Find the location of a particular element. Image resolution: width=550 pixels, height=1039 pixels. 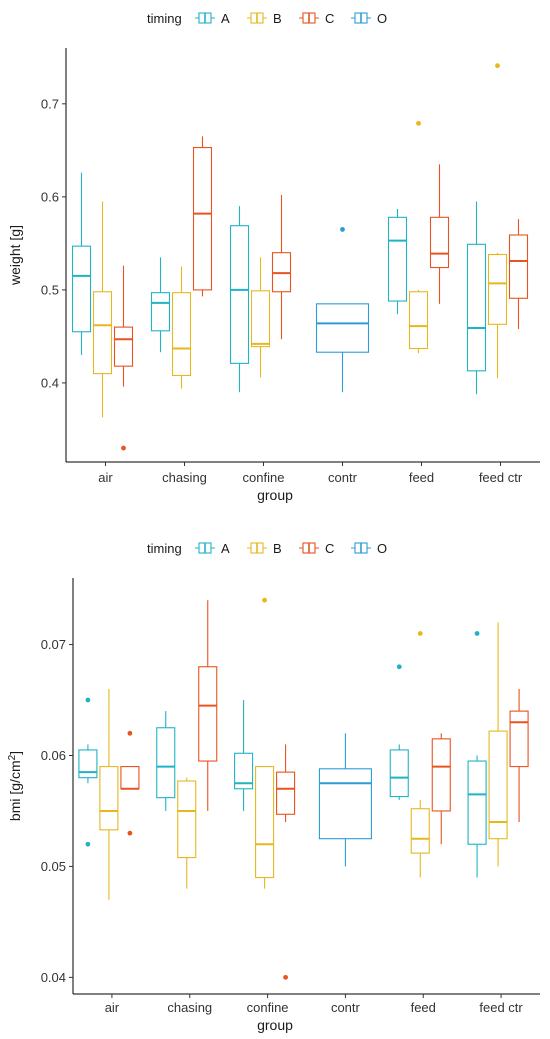

y-tick-label: 0.6 is located at coordinates (50, 196).